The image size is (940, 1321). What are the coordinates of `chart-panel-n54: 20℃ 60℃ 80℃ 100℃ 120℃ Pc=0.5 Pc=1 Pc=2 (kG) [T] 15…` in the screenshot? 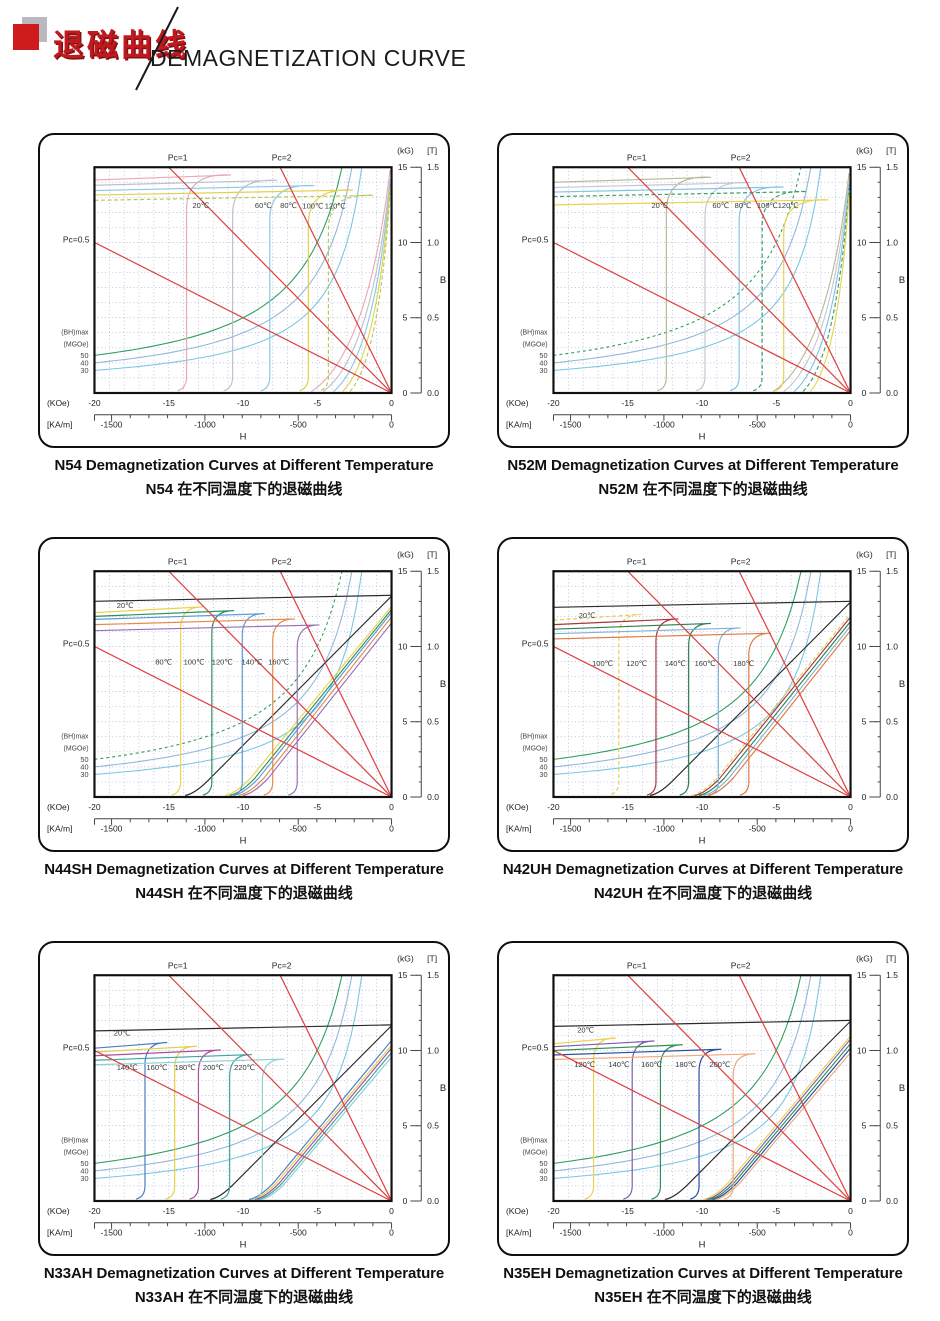 It's located at (244, 316).